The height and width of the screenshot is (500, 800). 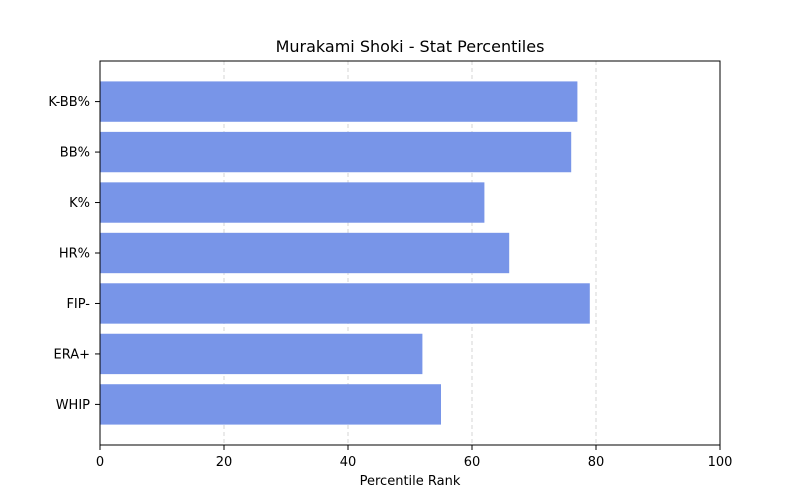 I want to click on x-tick-label: 40, so click(x=348, y=462).